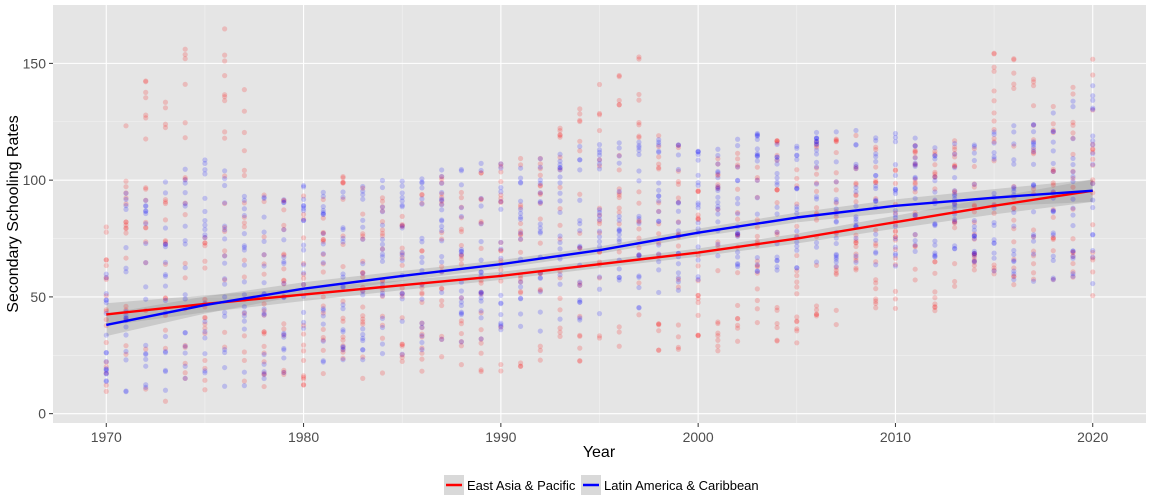  What do you see at coordinates (1092, 437) in the screenshot?
I see `x-tick-label: 2020` at bounding box center [1092, 437].